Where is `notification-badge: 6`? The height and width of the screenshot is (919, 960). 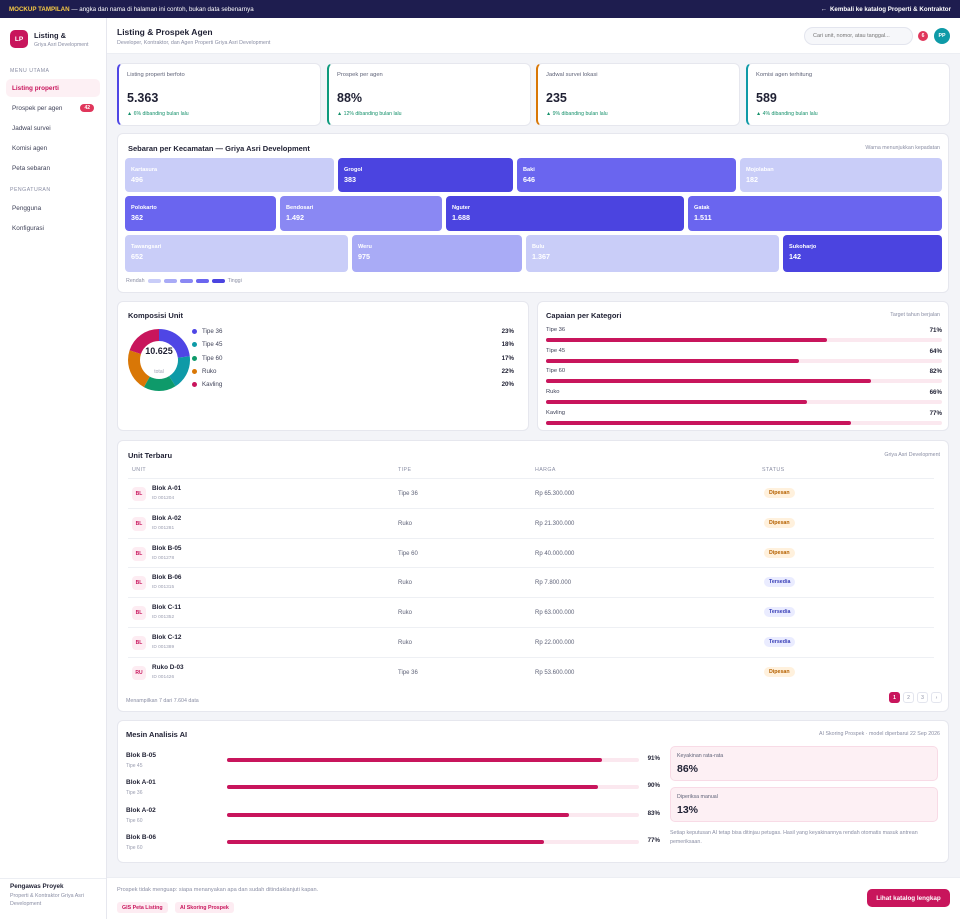 notification-badge: 6 is located at coordinates (923, 36).